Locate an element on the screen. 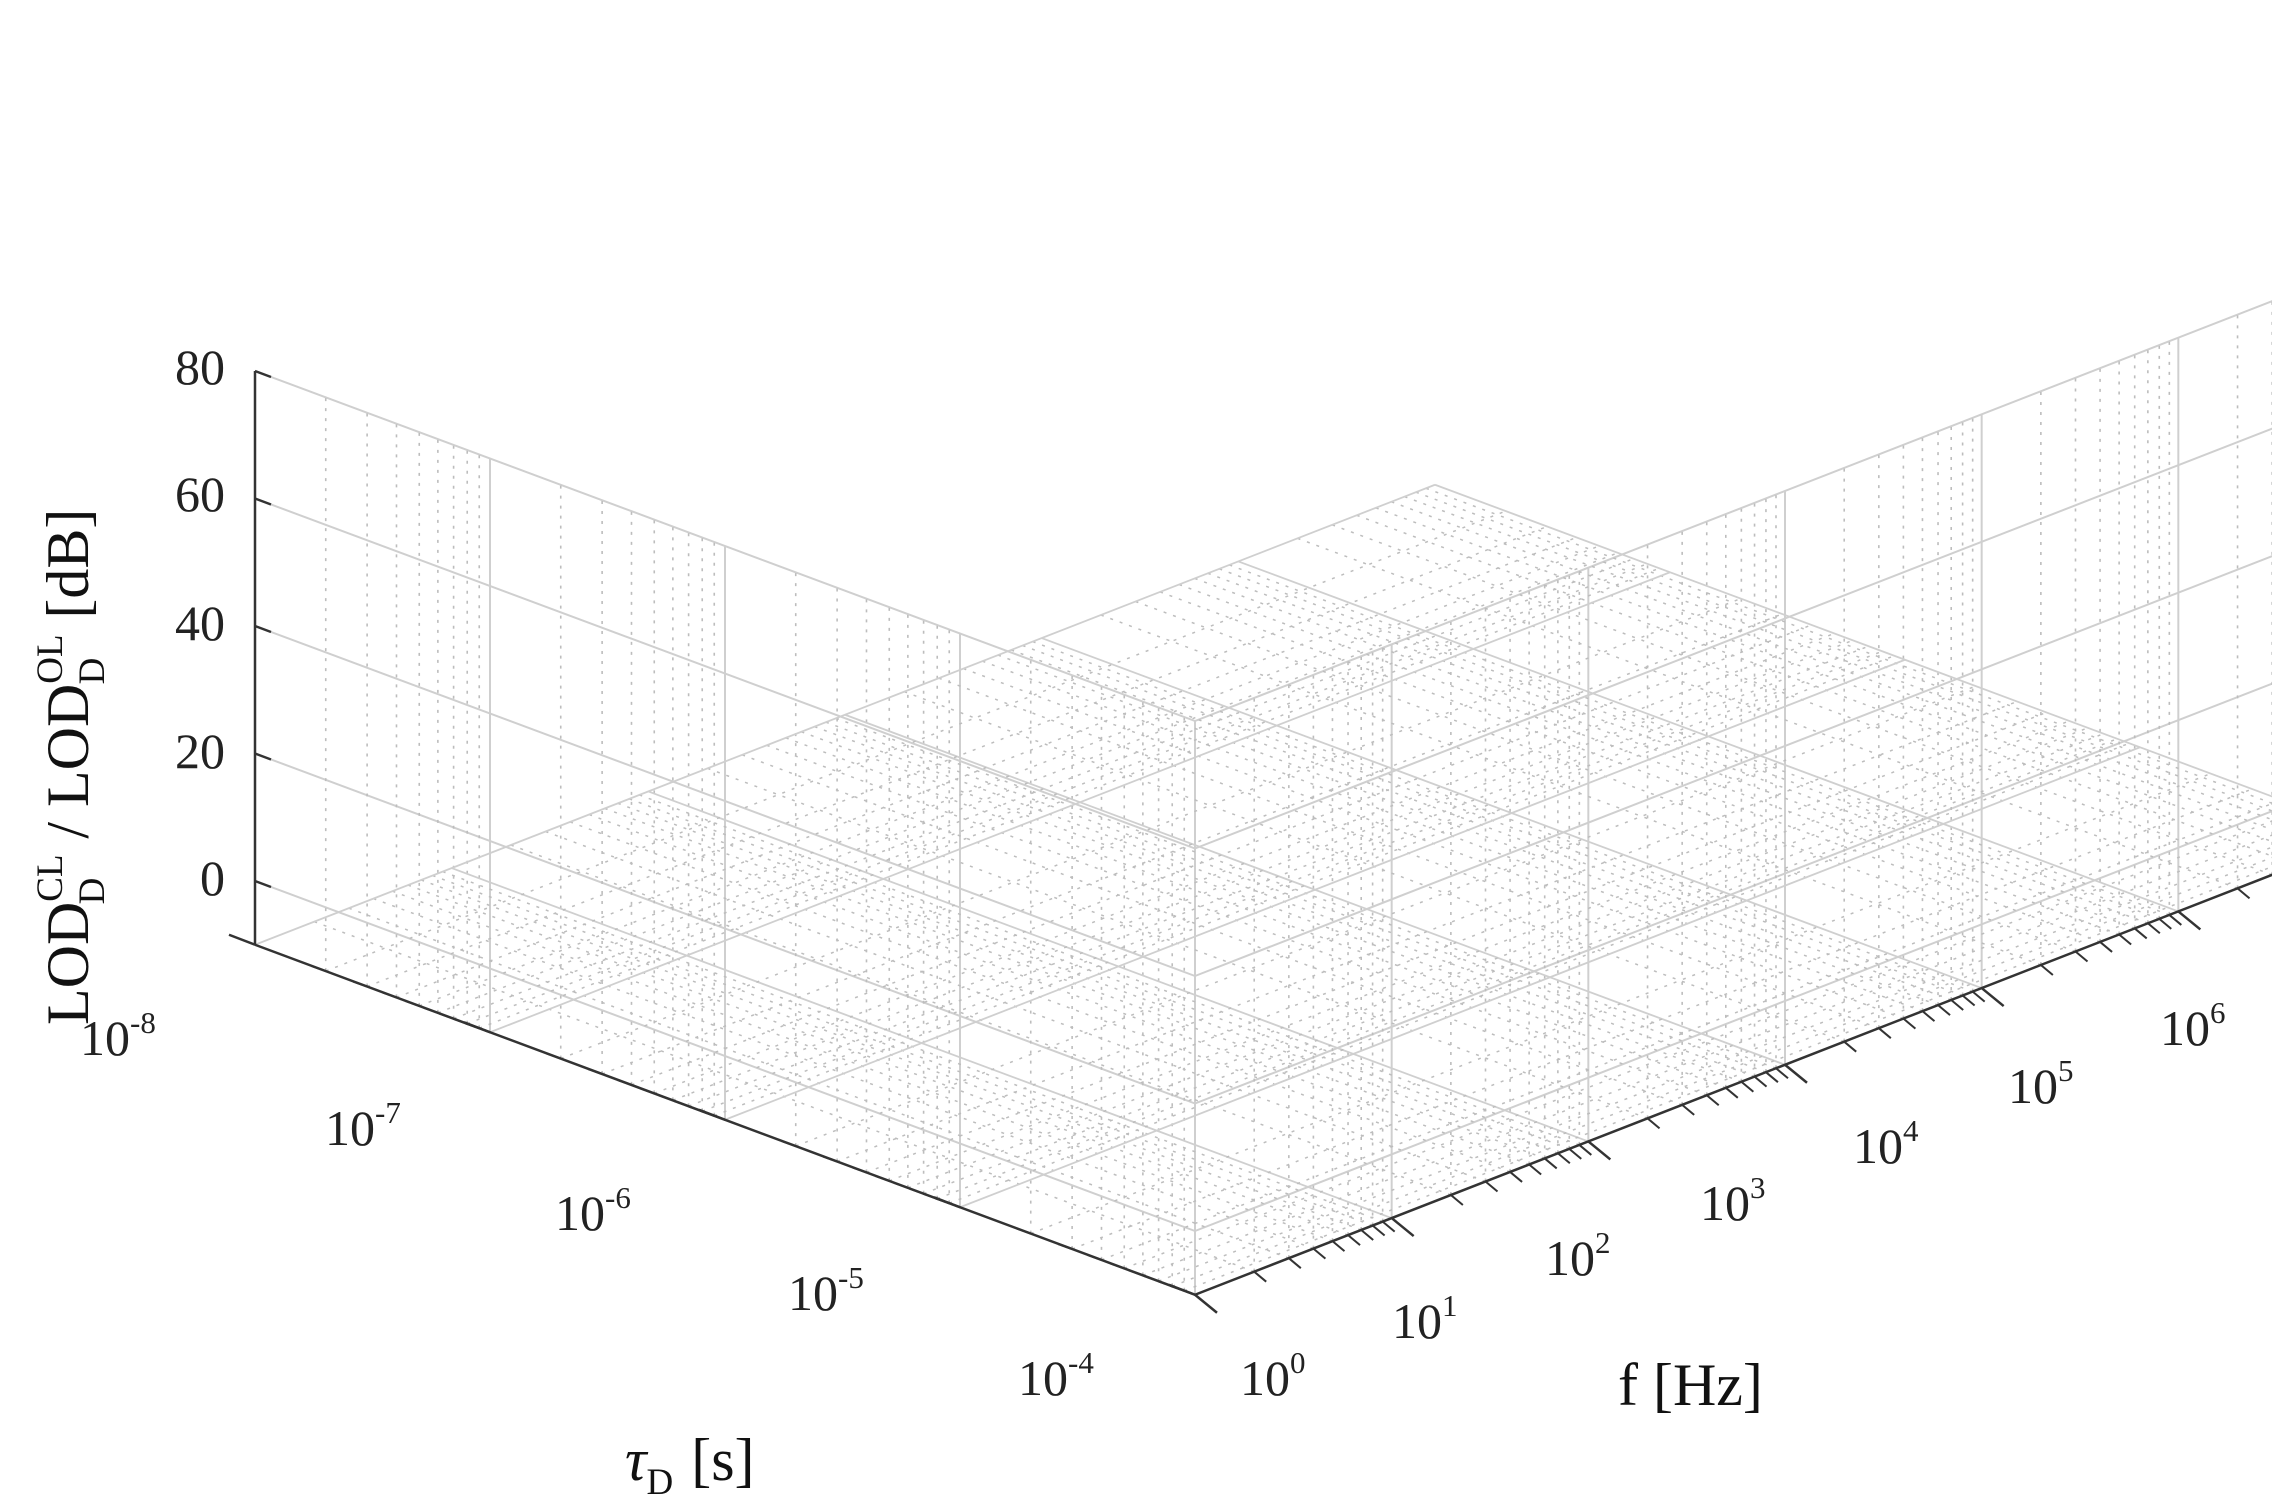 The image size is (2272, 1511). z-tick-label-40: 40 is located at coordinates (200, 623).